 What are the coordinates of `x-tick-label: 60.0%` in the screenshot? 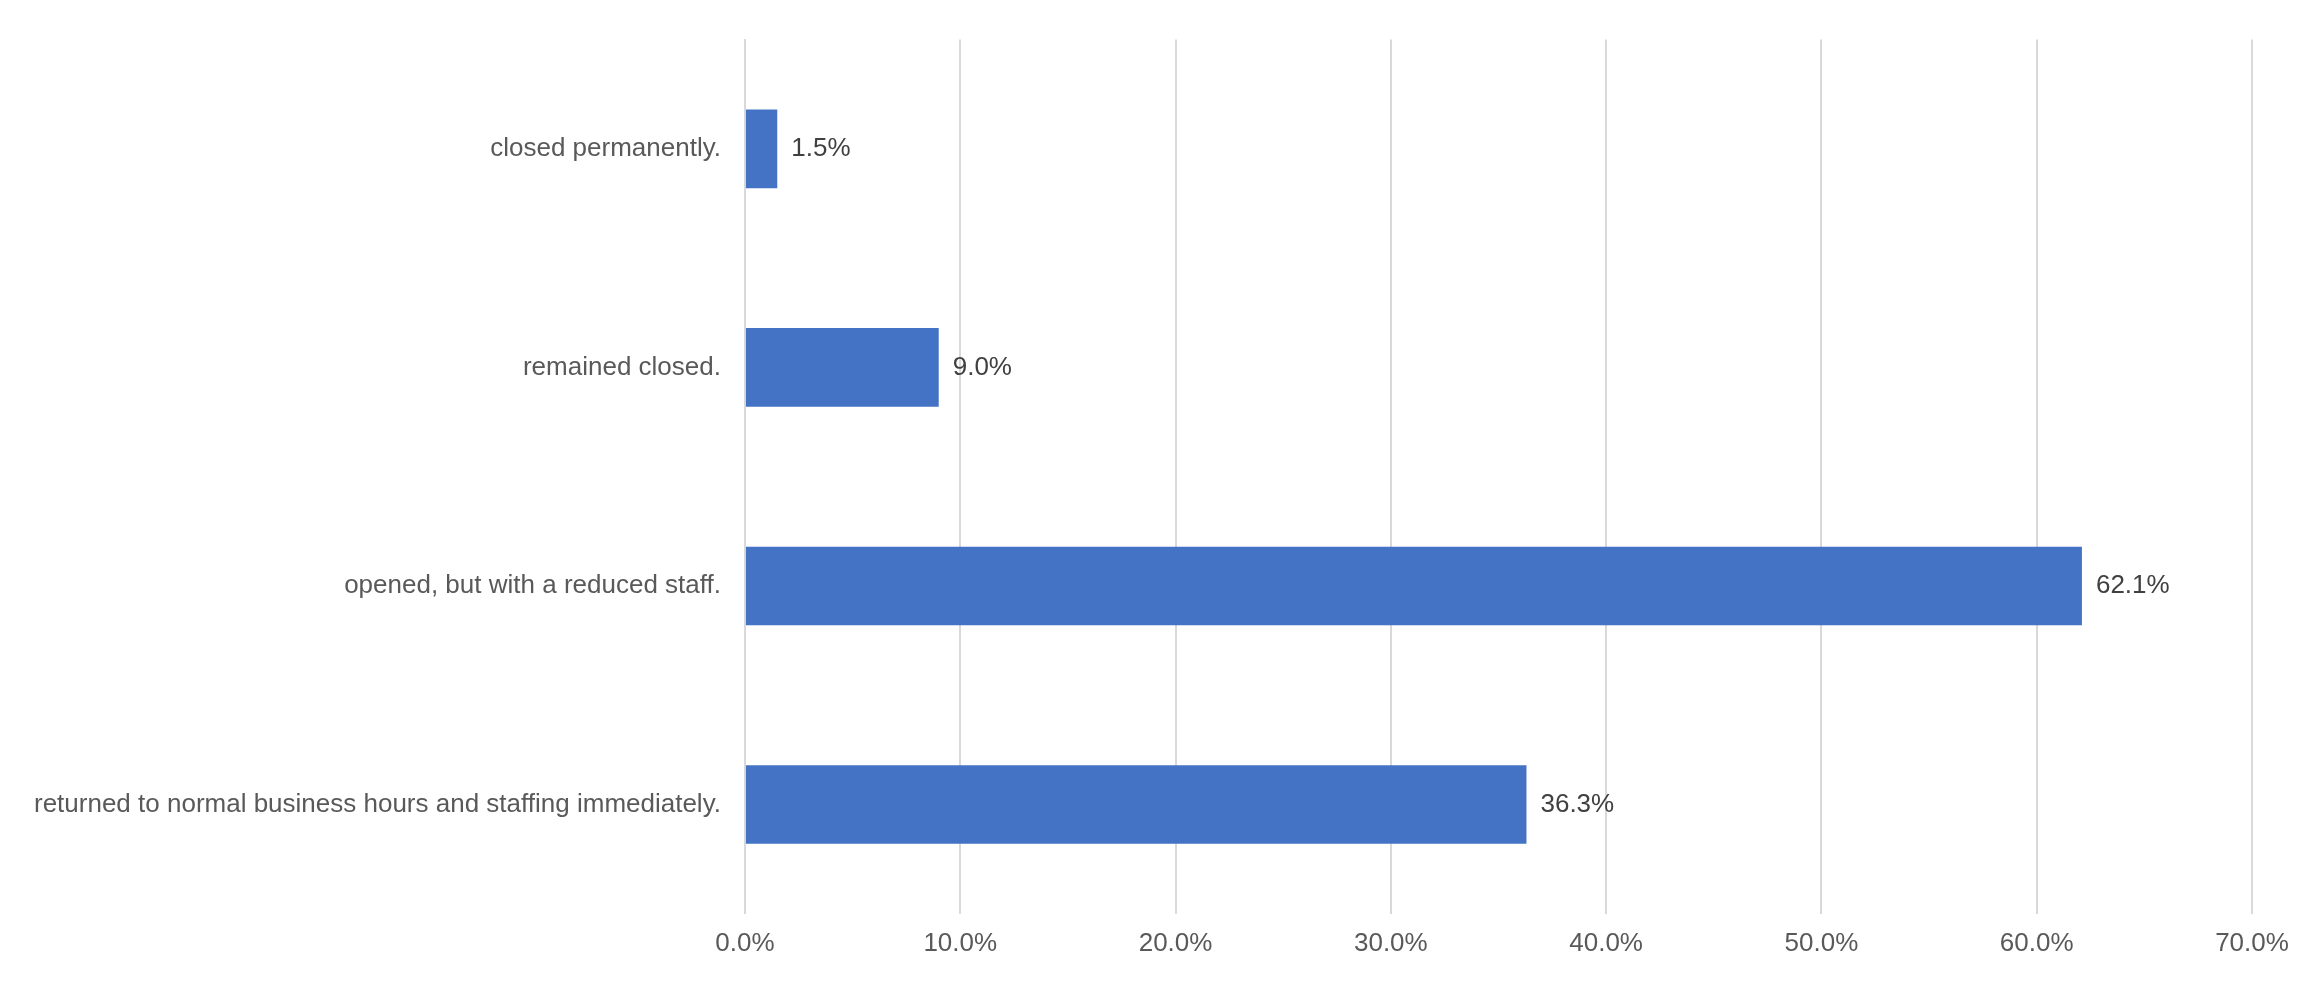 It's located at (2036, 941).